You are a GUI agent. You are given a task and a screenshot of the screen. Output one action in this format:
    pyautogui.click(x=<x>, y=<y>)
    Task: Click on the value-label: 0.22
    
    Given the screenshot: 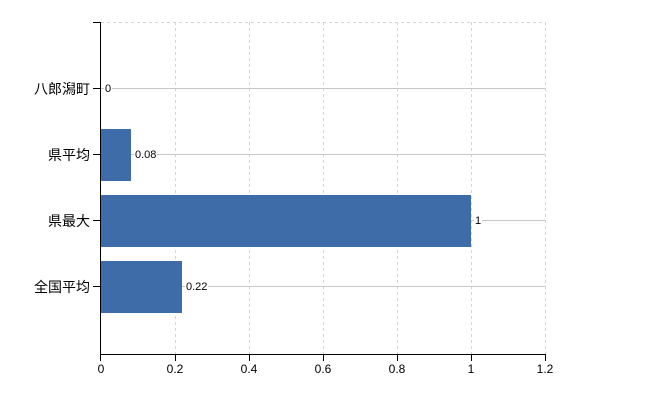 What is the action you would take?
    pyautogui.click(x=197, y=287)
    